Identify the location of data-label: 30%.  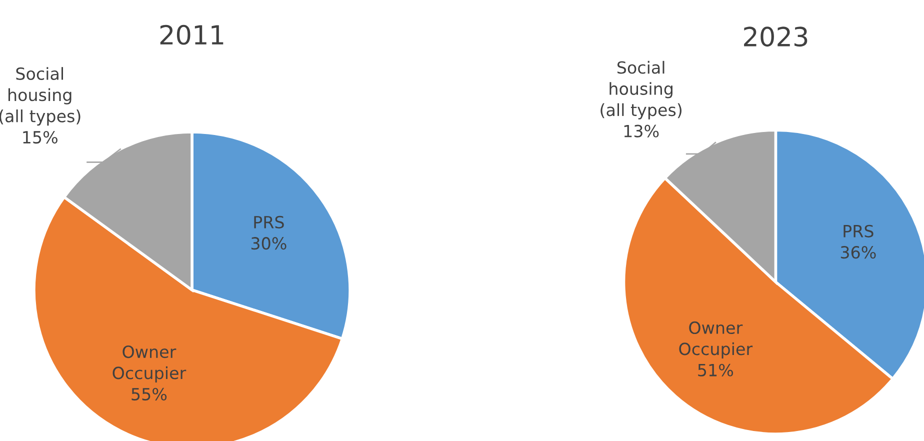
(268, 243).